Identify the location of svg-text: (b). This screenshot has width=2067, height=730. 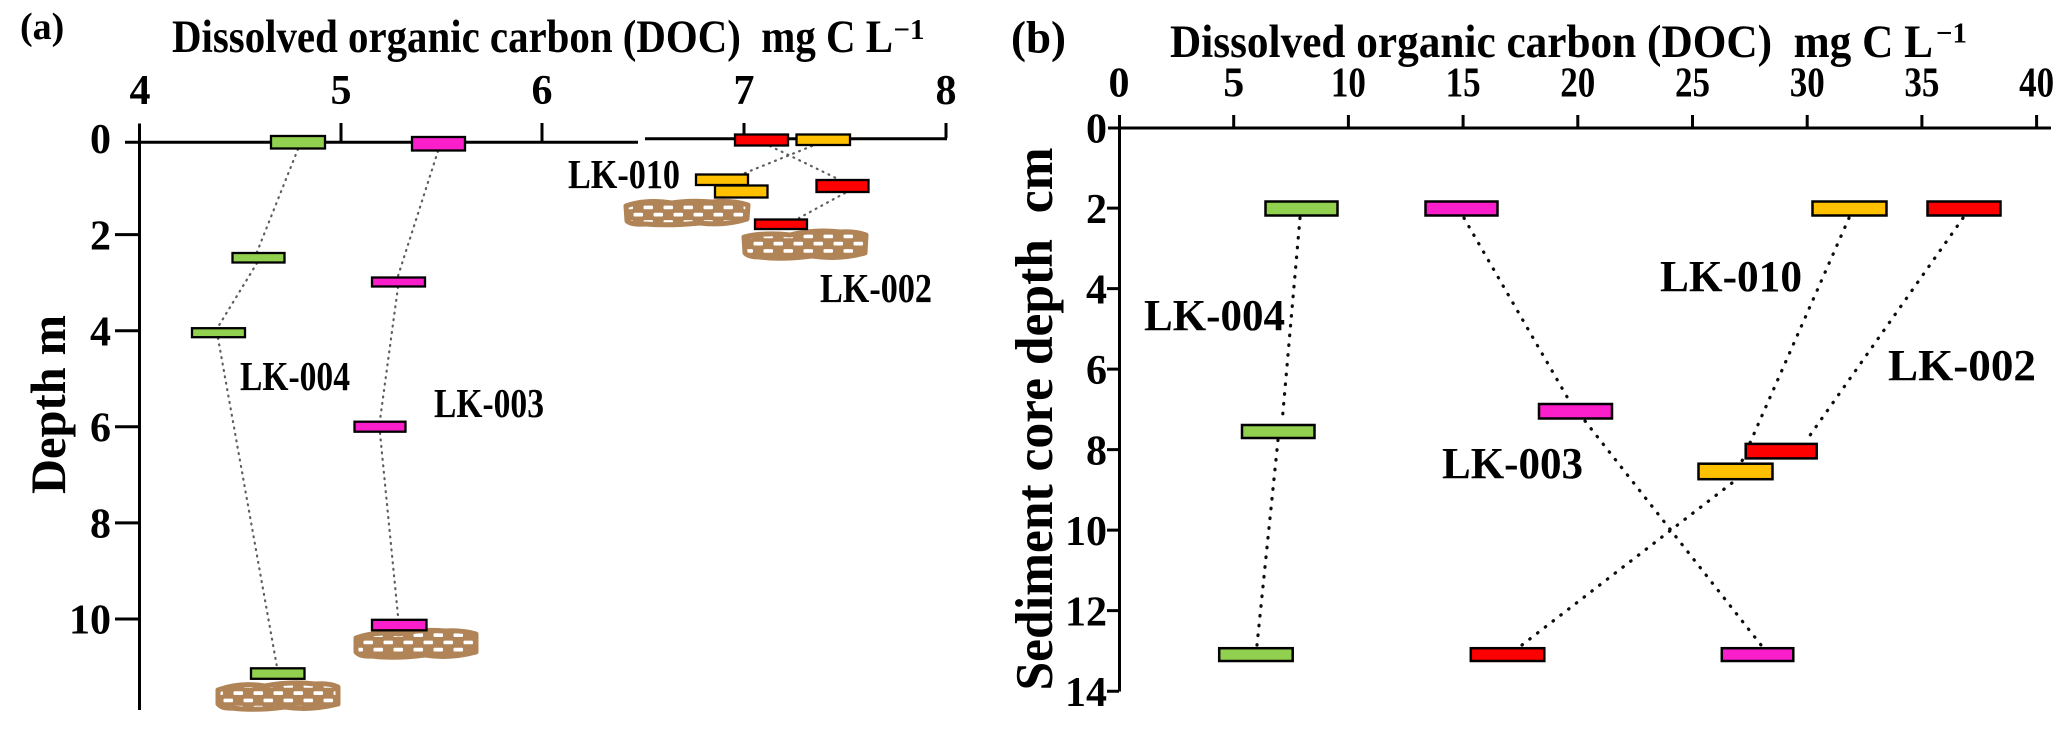
(1038, 38).